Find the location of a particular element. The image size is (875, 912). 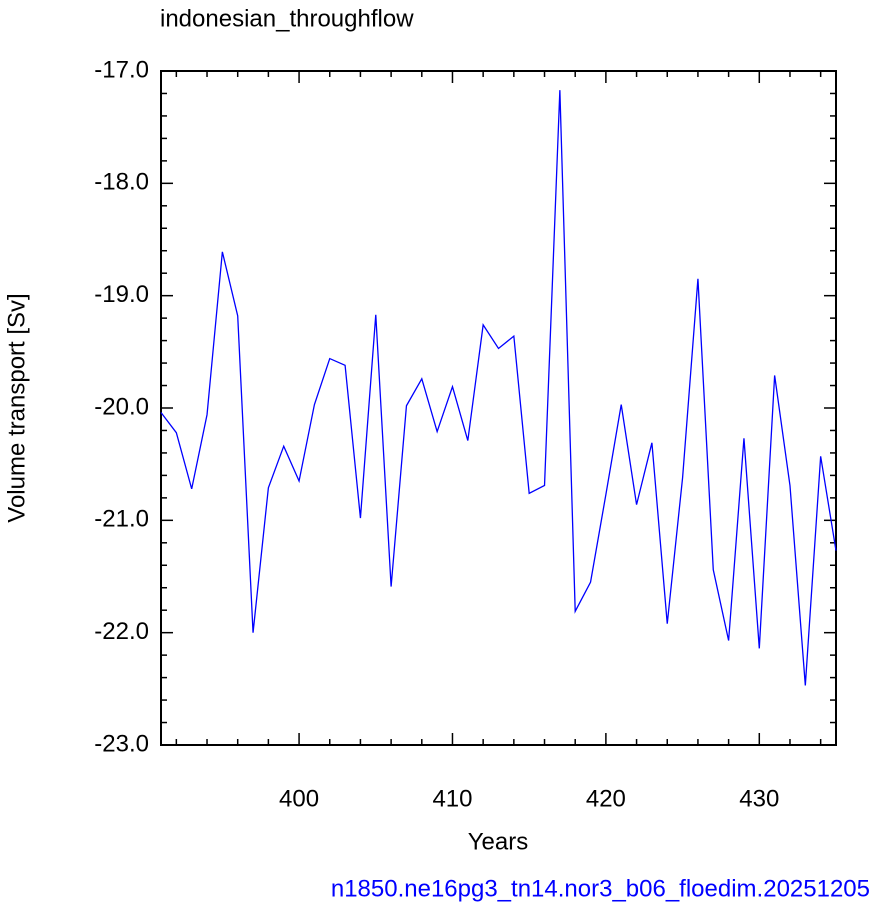

x-tick-label: 400 is located at coordinates (299, 798).